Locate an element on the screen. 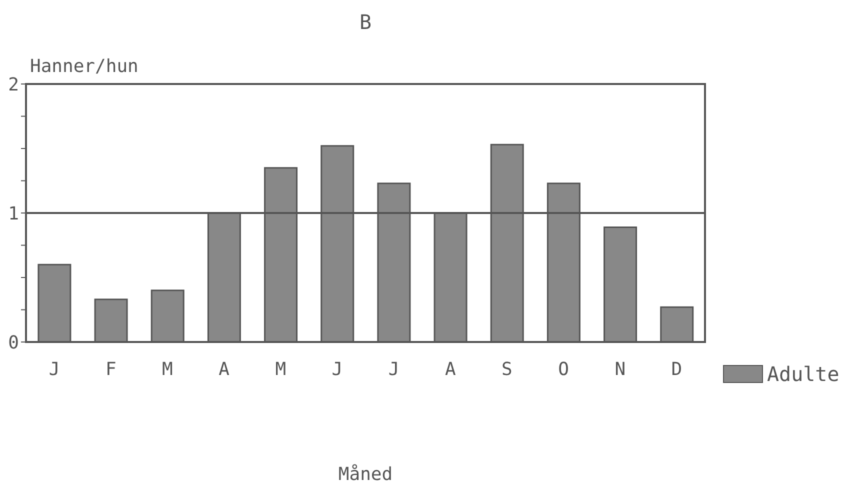 The height and width of the screenshot is (501, 850). x-tick-label: F is located at coordinates (110, 369).